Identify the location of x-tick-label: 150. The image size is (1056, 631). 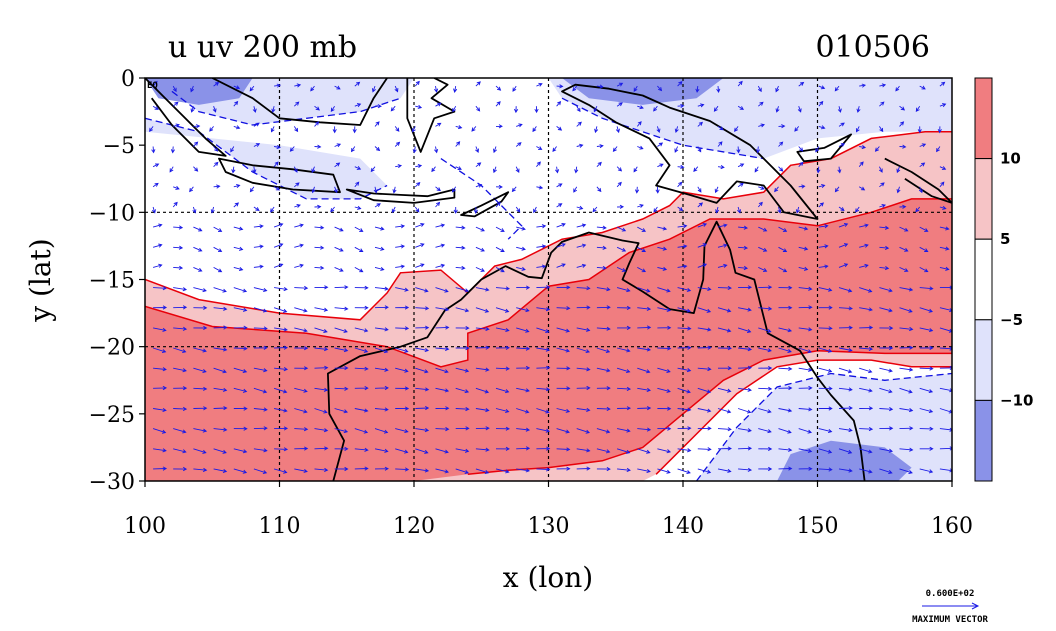
(818, 526).